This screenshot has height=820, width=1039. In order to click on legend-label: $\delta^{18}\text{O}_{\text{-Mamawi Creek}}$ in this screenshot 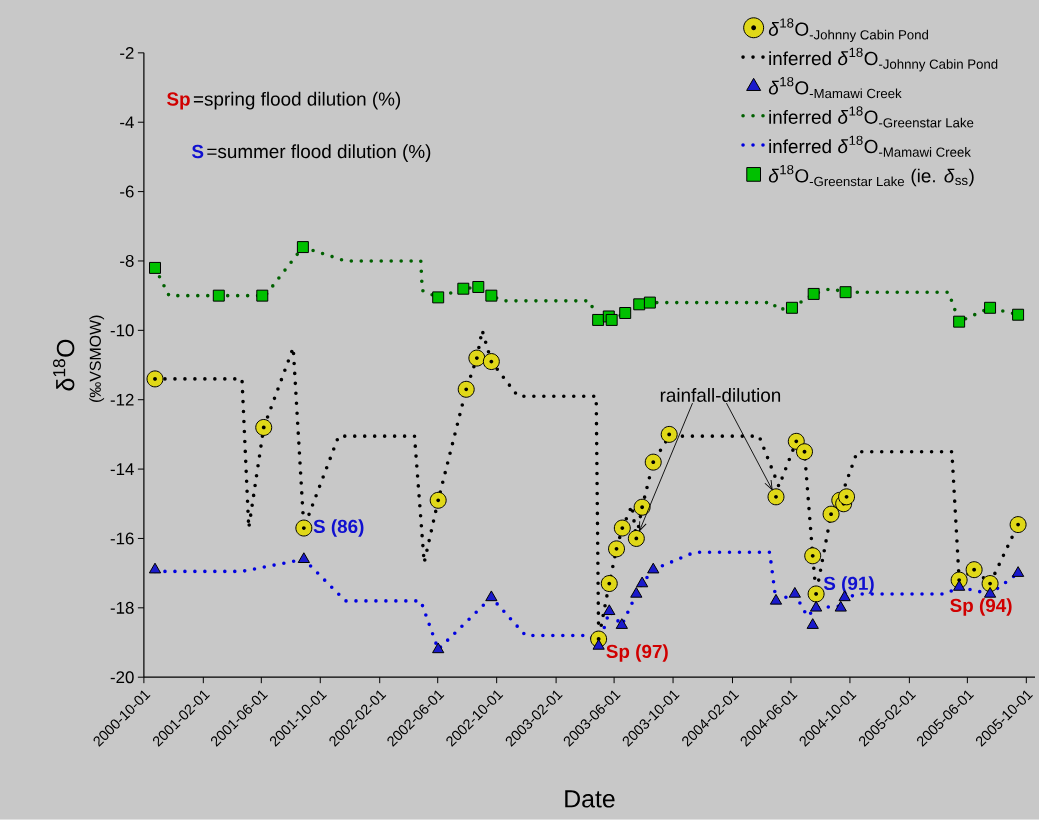, I will do `click(835, 88)`.